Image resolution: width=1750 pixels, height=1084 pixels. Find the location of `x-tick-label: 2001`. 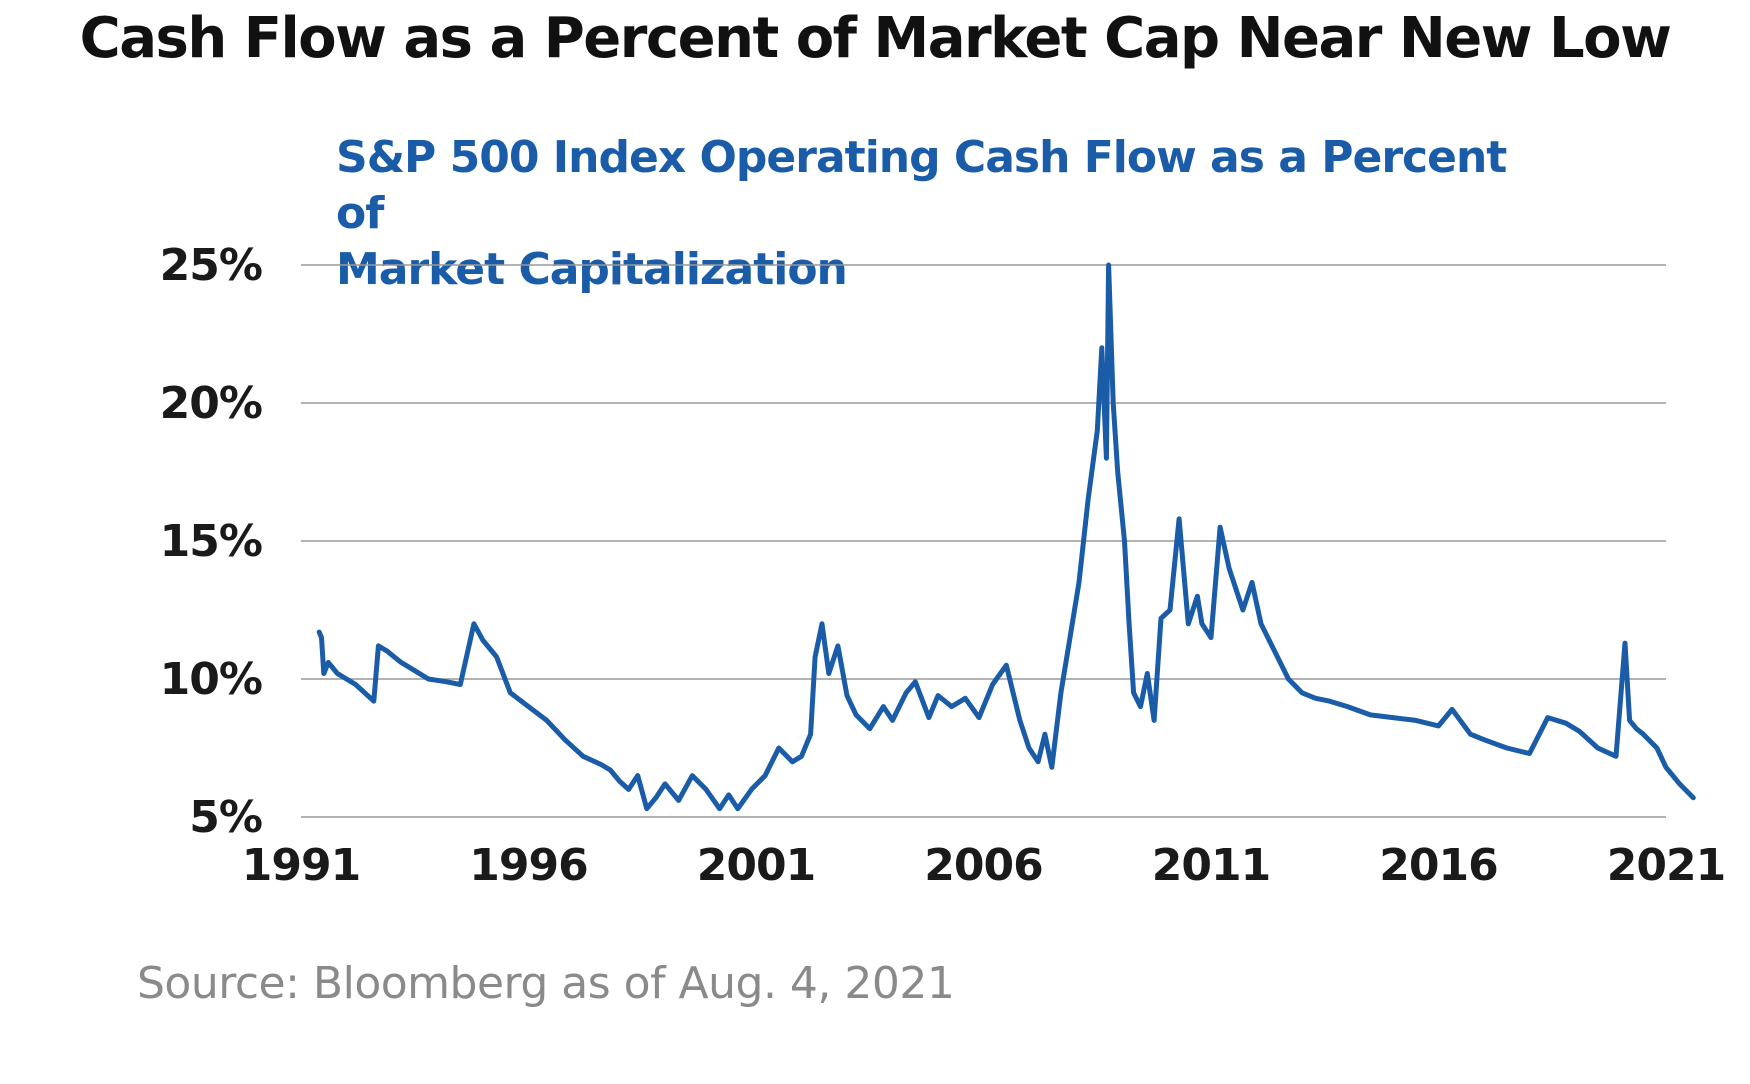

x-tick-label: 2001 is located at coordinates (756, 865).